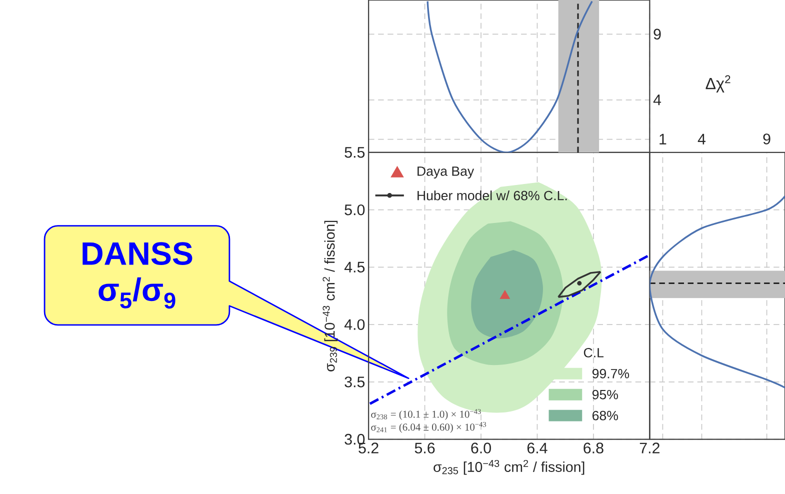 This screenshot has width=785, height=494. Describe the element at coordinates (446, 172) in the screenshot. I see `legend-label: Daya Bay` at that location.